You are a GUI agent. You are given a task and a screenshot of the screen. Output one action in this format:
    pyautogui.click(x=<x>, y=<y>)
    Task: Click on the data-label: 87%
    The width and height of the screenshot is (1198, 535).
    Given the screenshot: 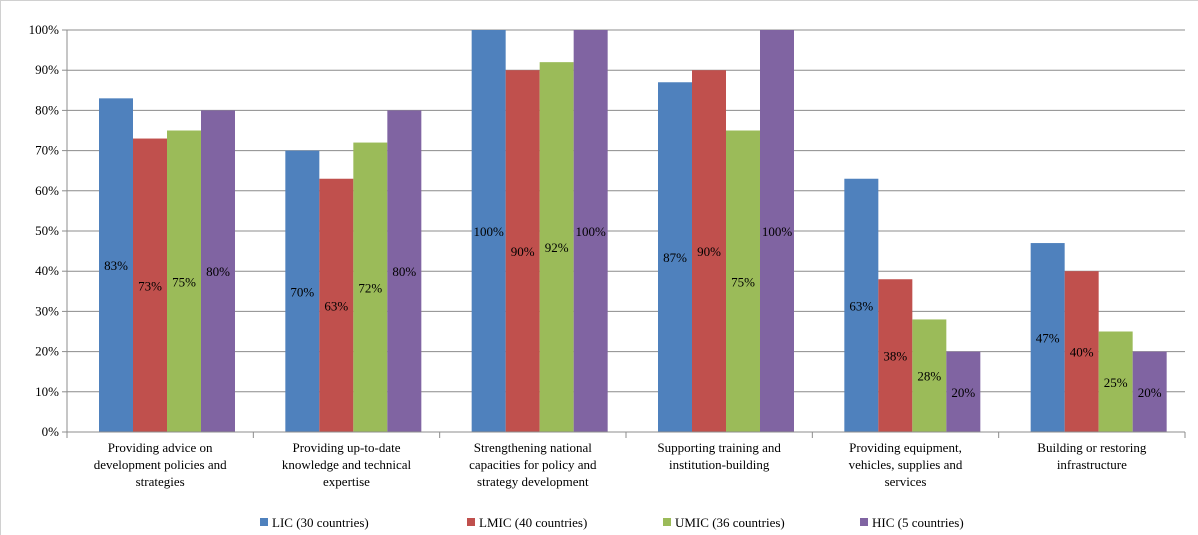 What is the action you would take?
    pyautogui.click(x=675, y=257)
    